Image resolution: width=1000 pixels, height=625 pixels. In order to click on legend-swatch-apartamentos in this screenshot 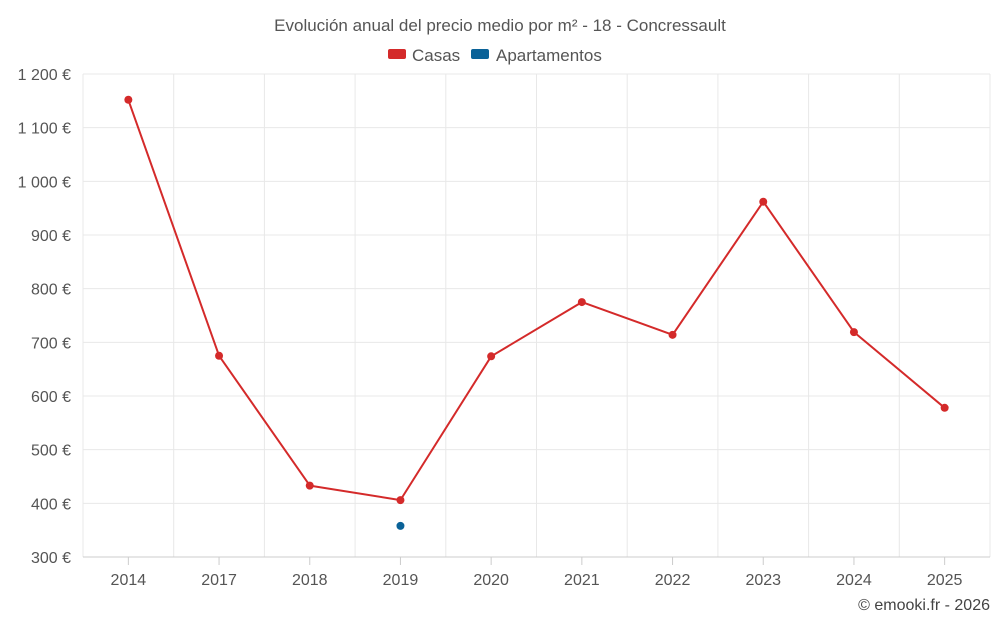, I will do `click(480, 54)`.